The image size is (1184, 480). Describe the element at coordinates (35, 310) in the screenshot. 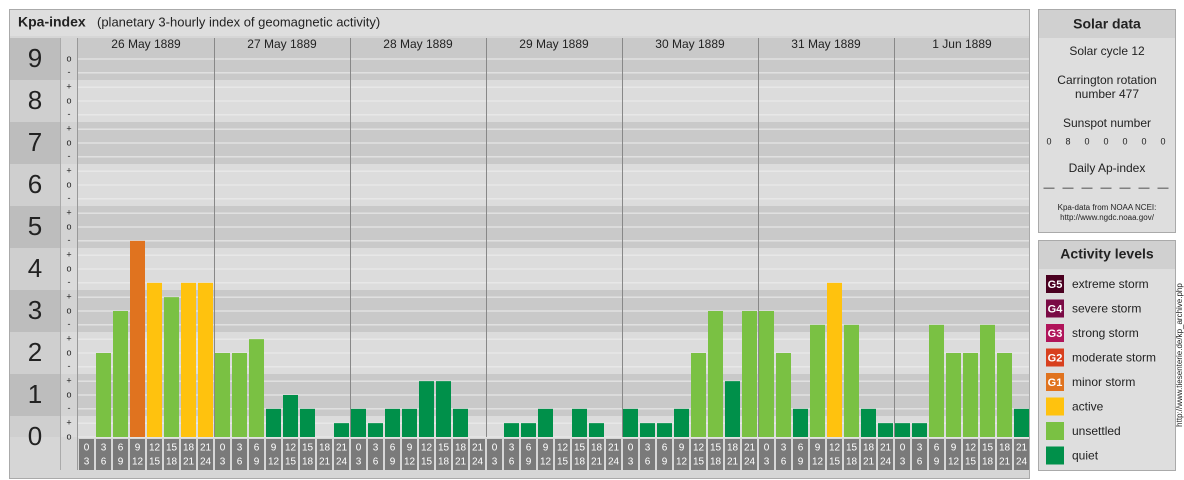

I see `y-tick-label: 3` at that location.